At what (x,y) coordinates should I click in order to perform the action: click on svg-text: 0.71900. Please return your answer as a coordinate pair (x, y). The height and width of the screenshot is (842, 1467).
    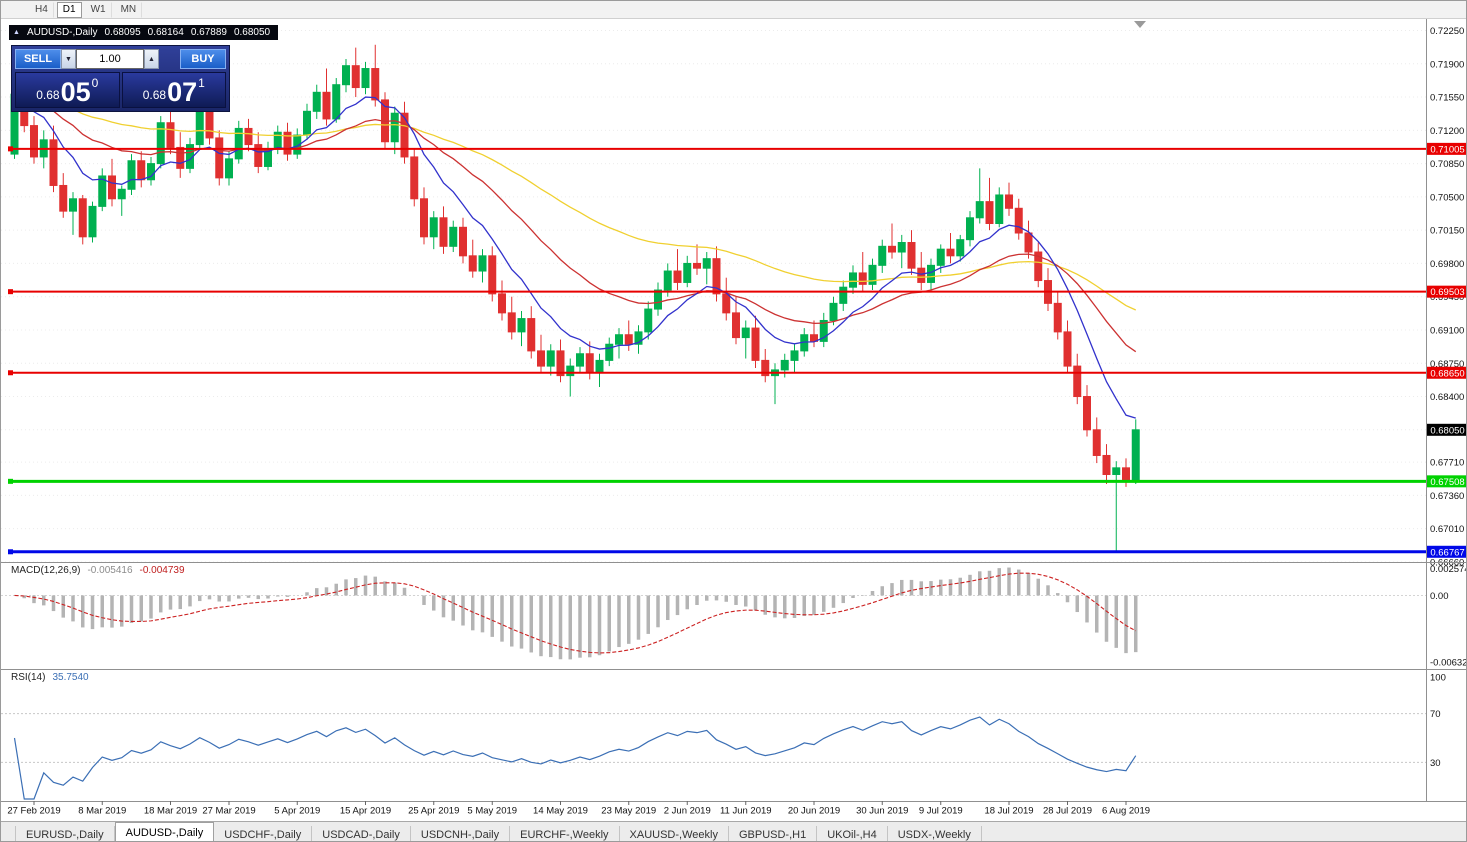
    Looking at the image, I should click on (1447, 64).